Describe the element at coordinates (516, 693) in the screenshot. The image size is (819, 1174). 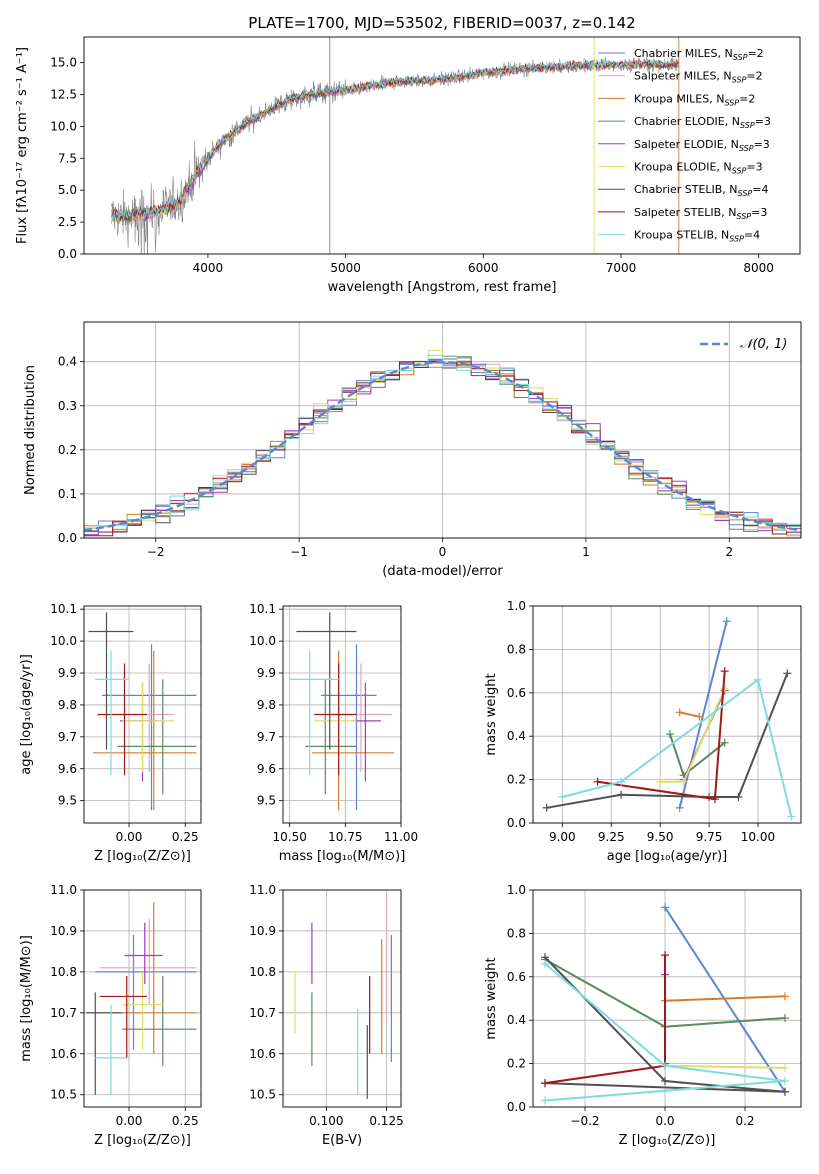
I see `y-tick-label: 0.6` at that location.